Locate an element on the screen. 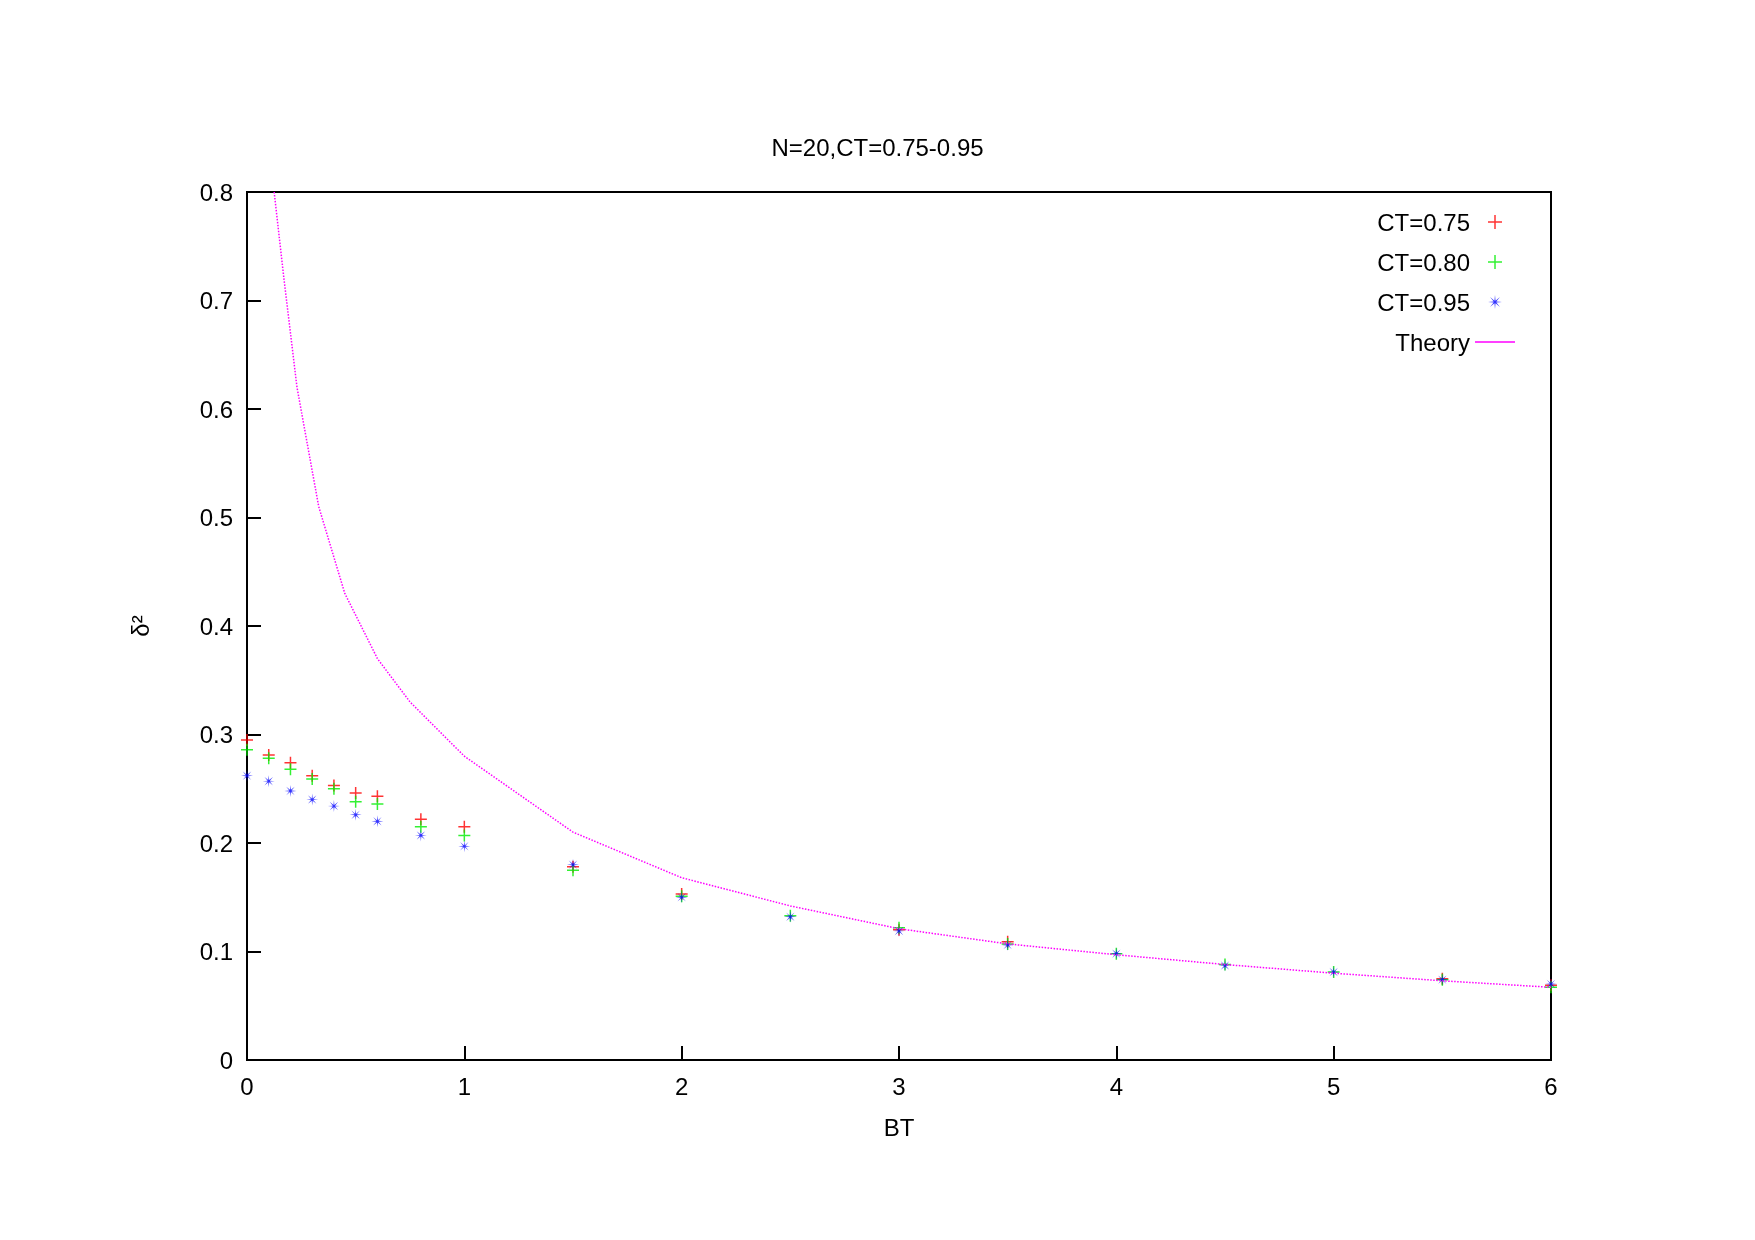 The width and height of the screenshot is (1755, 1240). chart-title: N=20,CT=0.75-0.95 is located at coordinates (877, 147).